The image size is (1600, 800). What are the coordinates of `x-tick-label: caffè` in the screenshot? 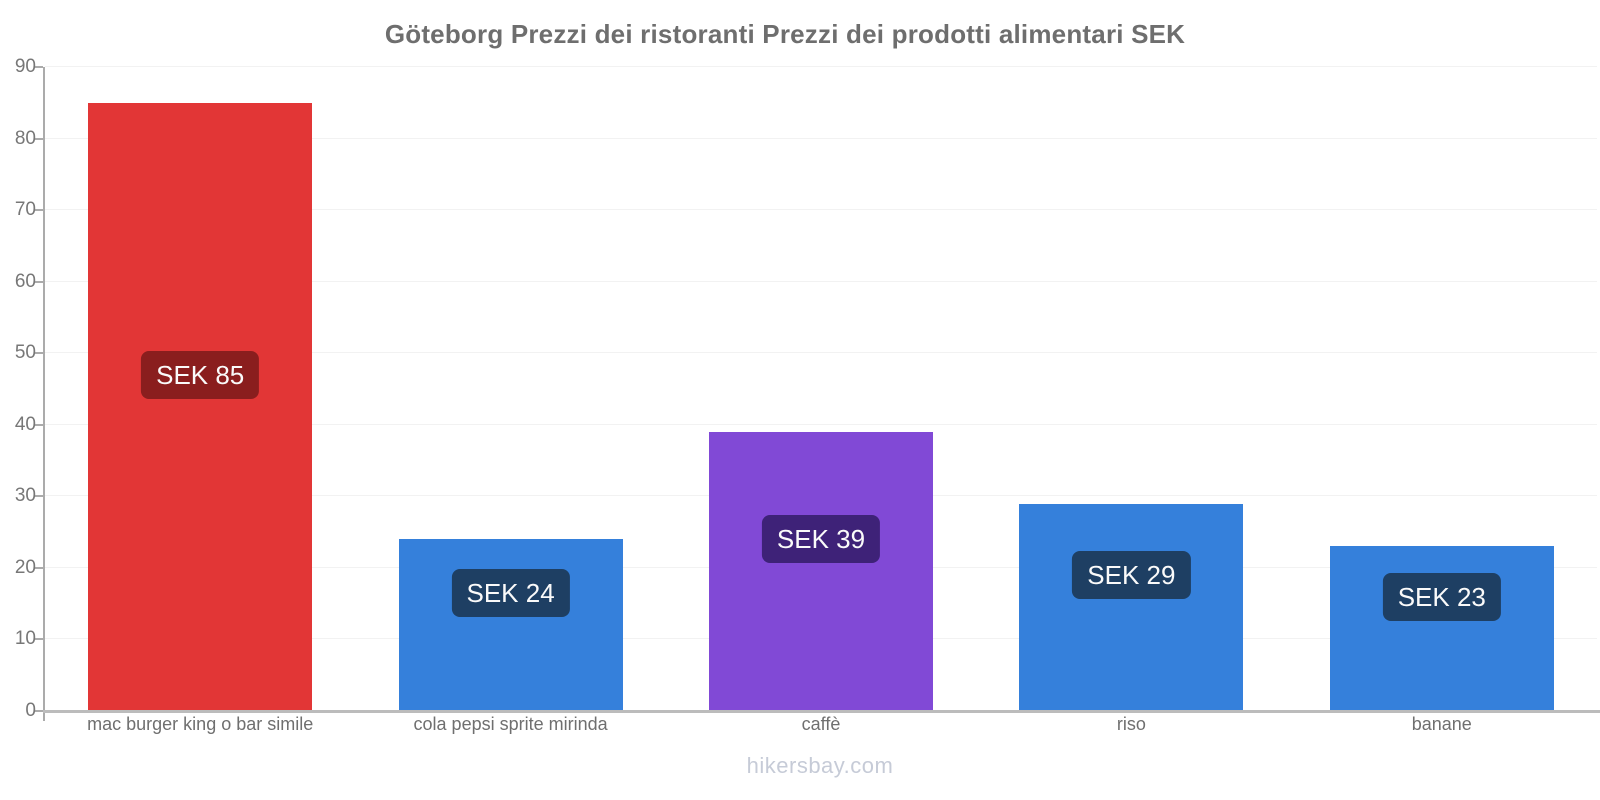 It's located at (821, 724).